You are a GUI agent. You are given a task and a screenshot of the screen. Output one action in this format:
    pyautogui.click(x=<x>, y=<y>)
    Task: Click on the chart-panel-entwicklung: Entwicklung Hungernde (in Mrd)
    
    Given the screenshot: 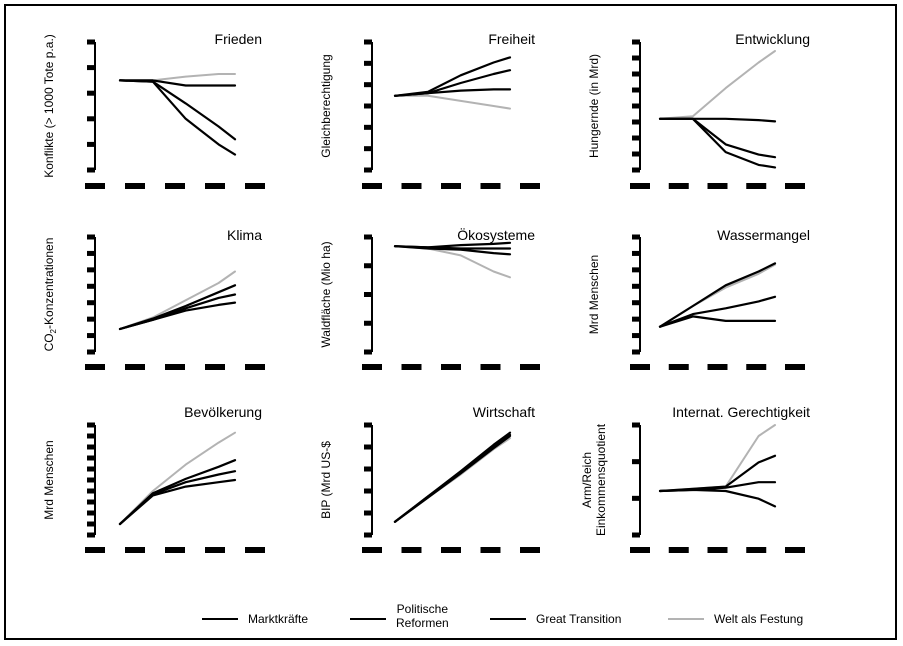 What is the action you would take?
    pyautogui.click(x=698, y=110)
    